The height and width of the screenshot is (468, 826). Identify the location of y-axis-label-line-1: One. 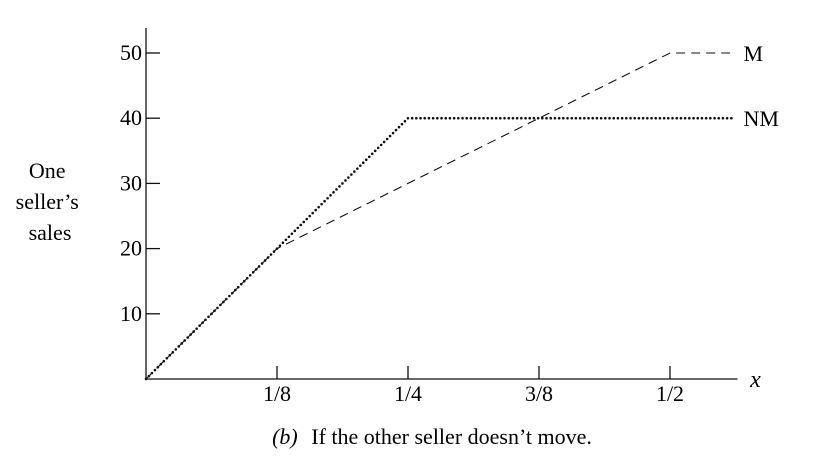
(47, 170).